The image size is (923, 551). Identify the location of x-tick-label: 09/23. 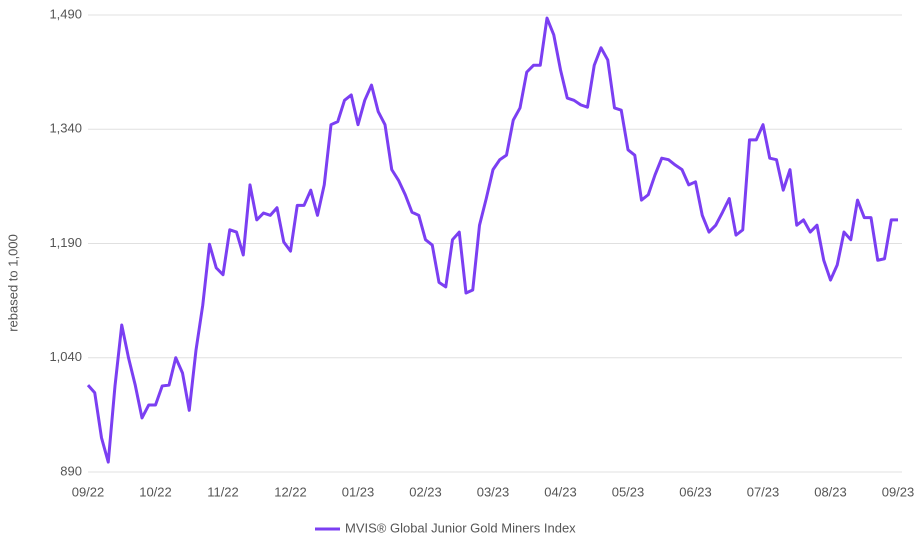
(898, 491).